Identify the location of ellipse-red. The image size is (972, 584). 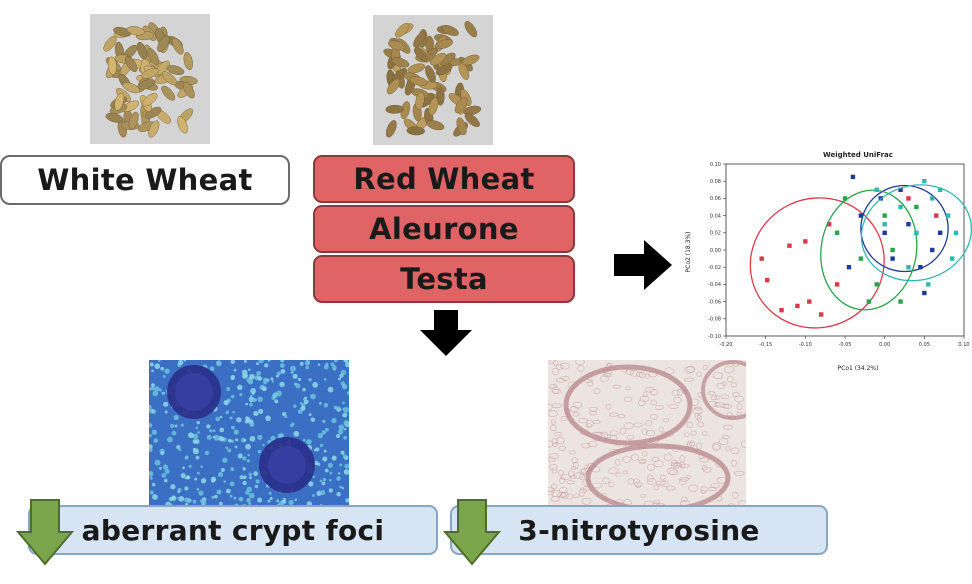
(817, 263).